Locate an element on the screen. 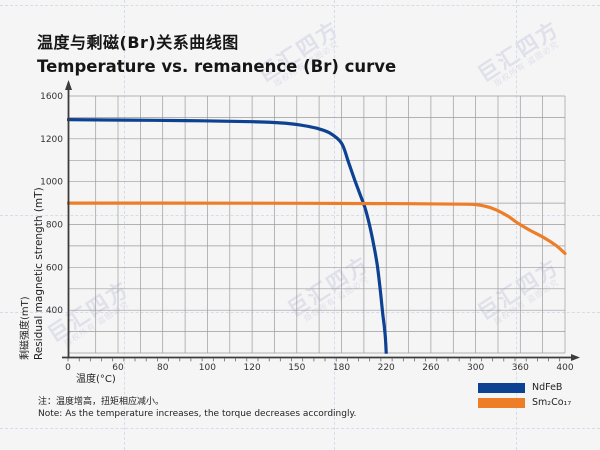 This screenshot has height=450, width=600. axis-ticks is located at coordinates (314, 360).